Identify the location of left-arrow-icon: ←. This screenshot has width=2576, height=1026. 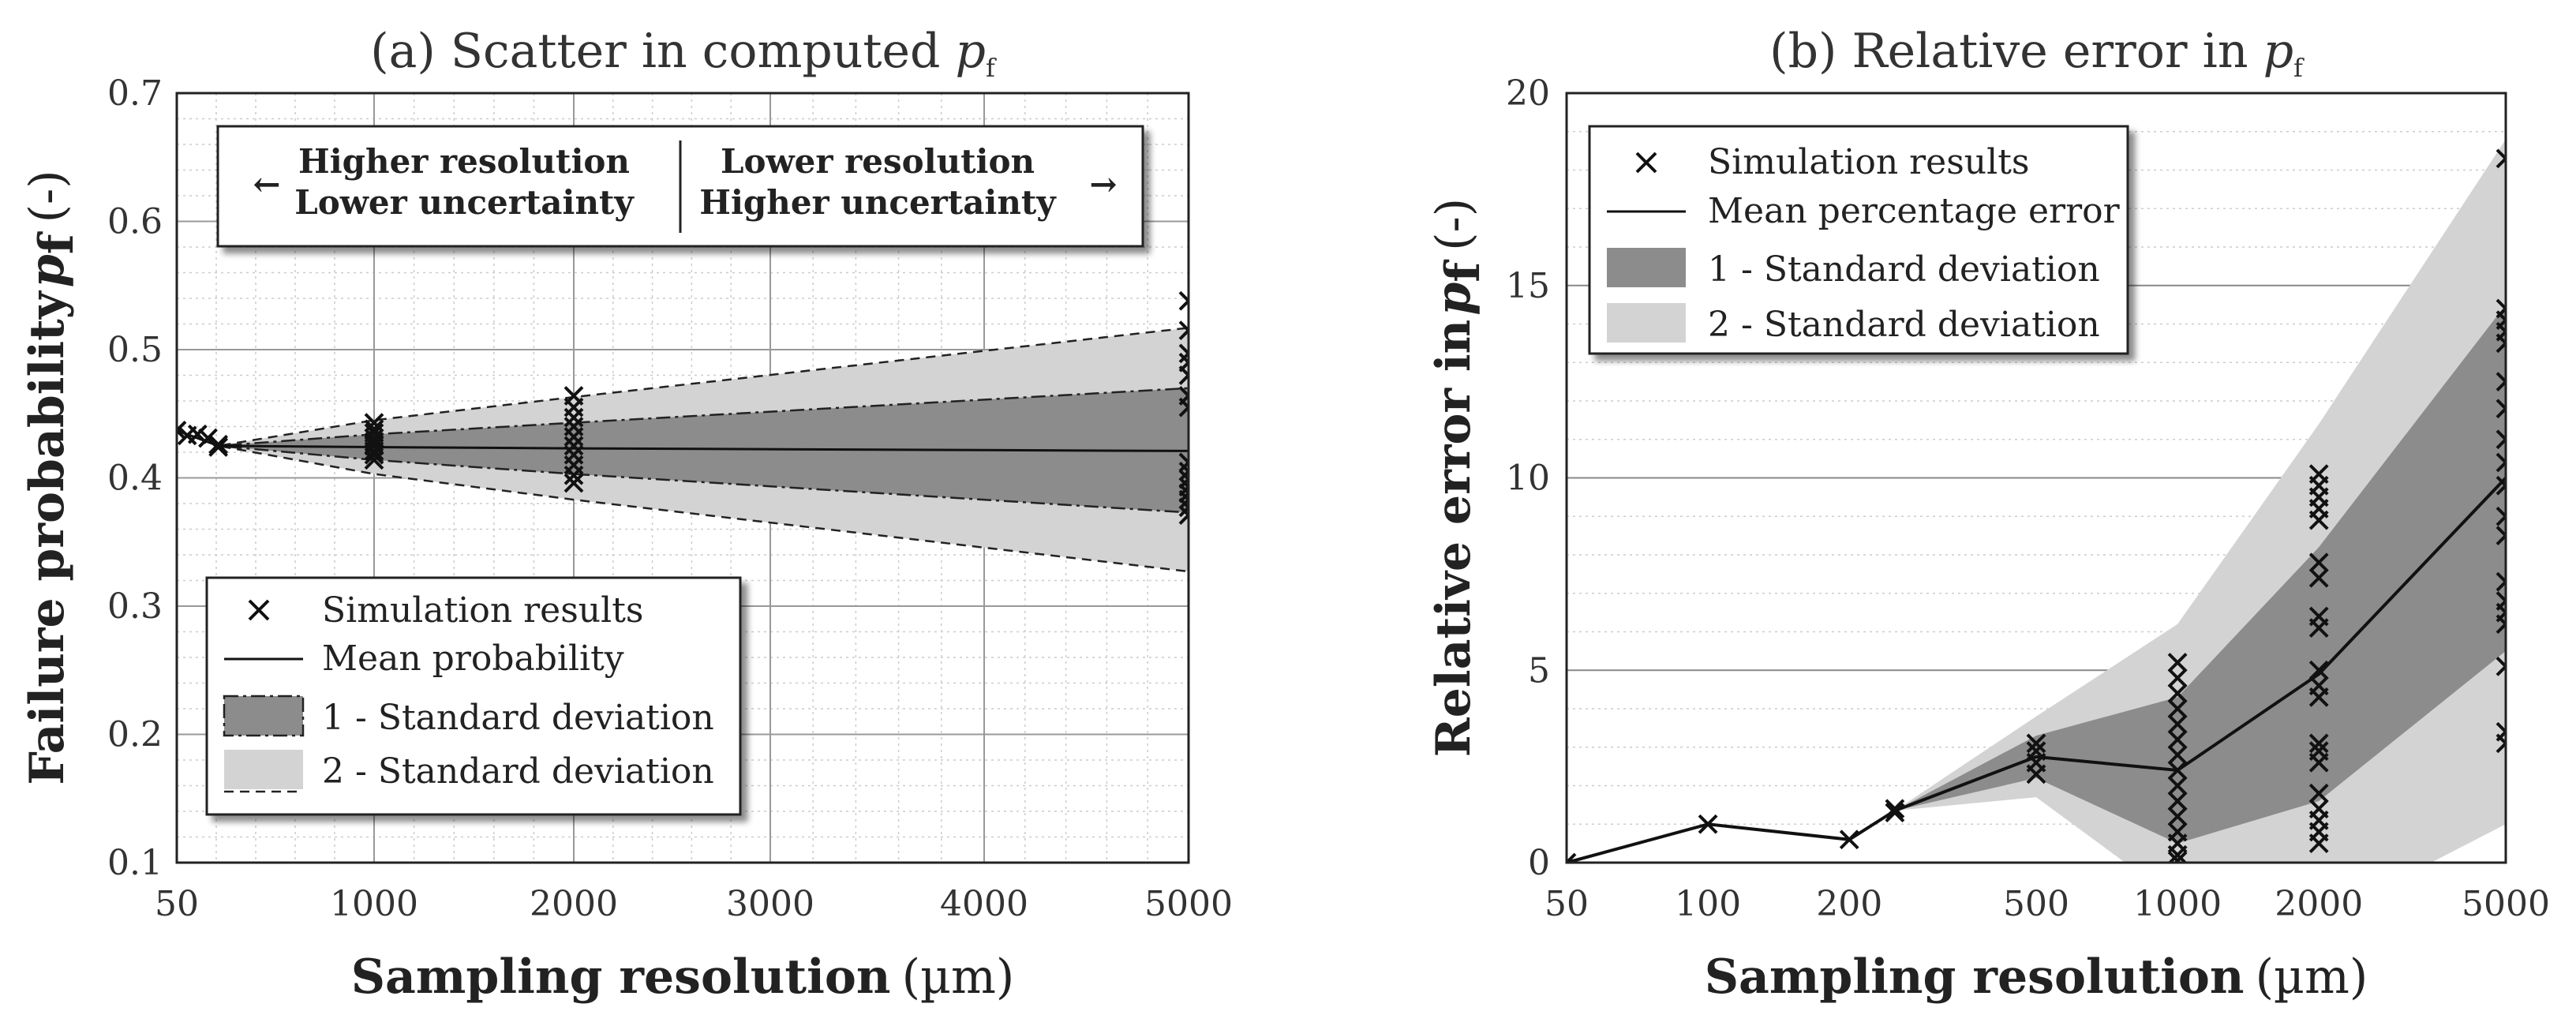
(266, 184).